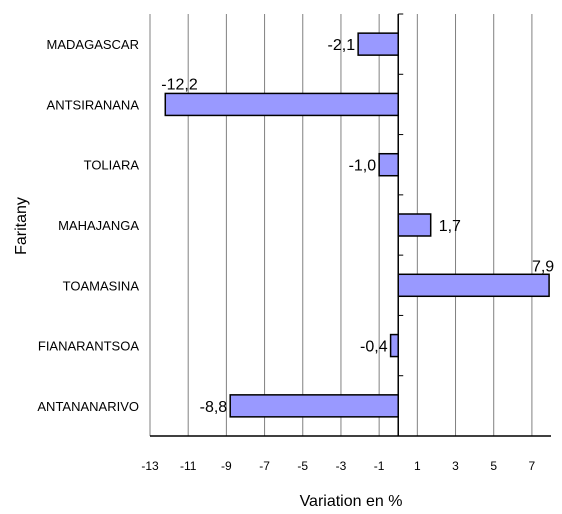 The width and height of the screenshot is (562, 514). What do you see at coordinates (302, 466) in the screenshot?
I see `x-tick-label: -5` at bounding box center [302, 466].